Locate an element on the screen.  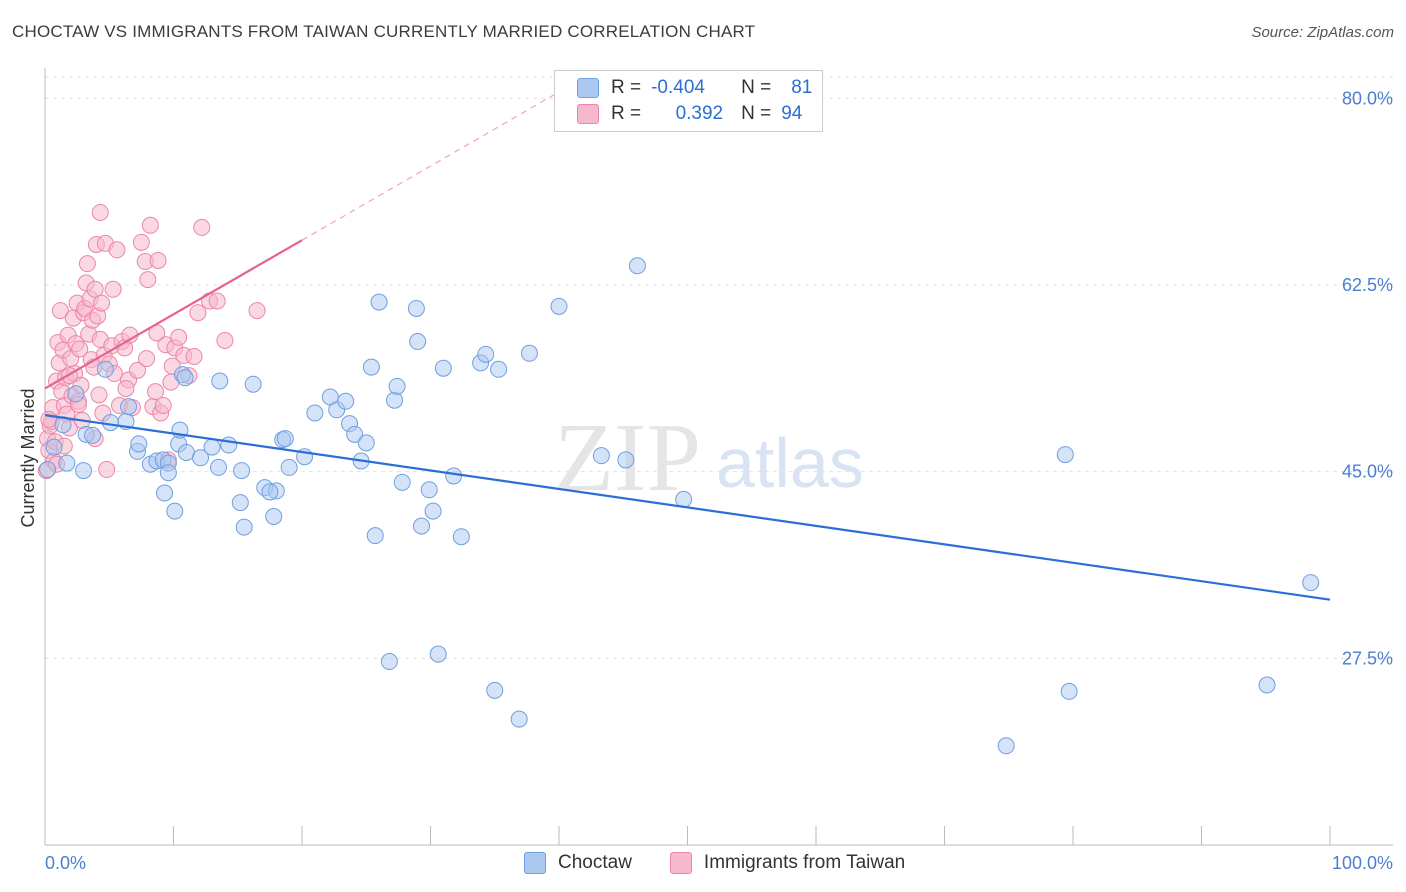
taiwan-trend-line is located at coordinates (173, 314).